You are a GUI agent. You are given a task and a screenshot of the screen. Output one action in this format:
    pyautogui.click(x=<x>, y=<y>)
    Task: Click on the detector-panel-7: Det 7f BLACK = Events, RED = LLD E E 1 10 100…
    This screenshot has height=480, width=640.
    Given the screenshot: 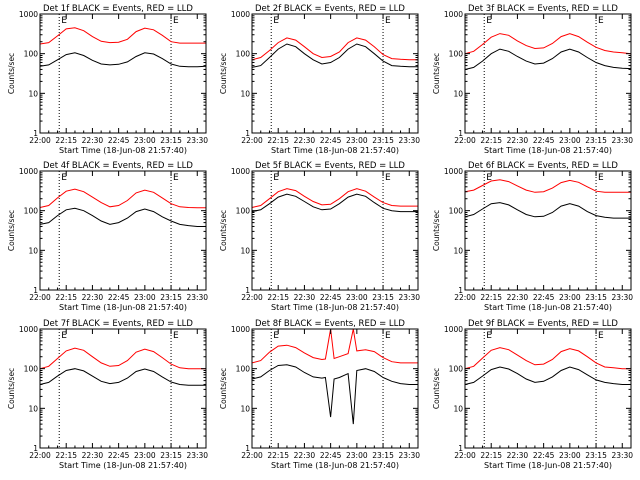 What is the action you would take?
    pyautogui.click(x=107, y=394)
    